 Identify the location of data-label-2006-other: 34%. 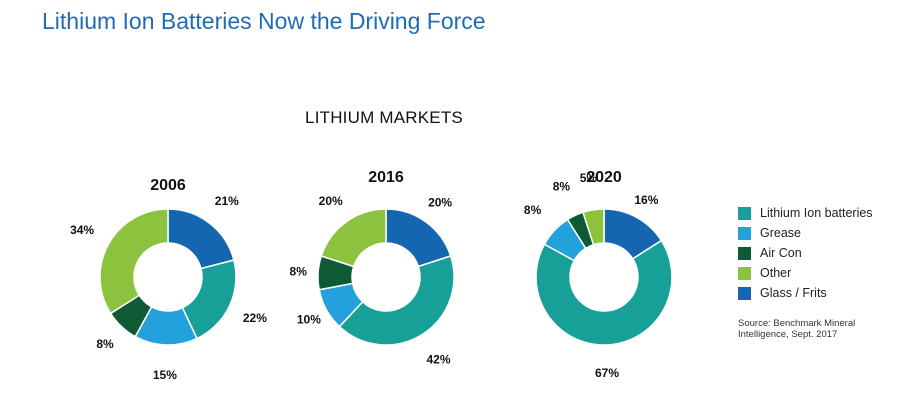
(82, 230).